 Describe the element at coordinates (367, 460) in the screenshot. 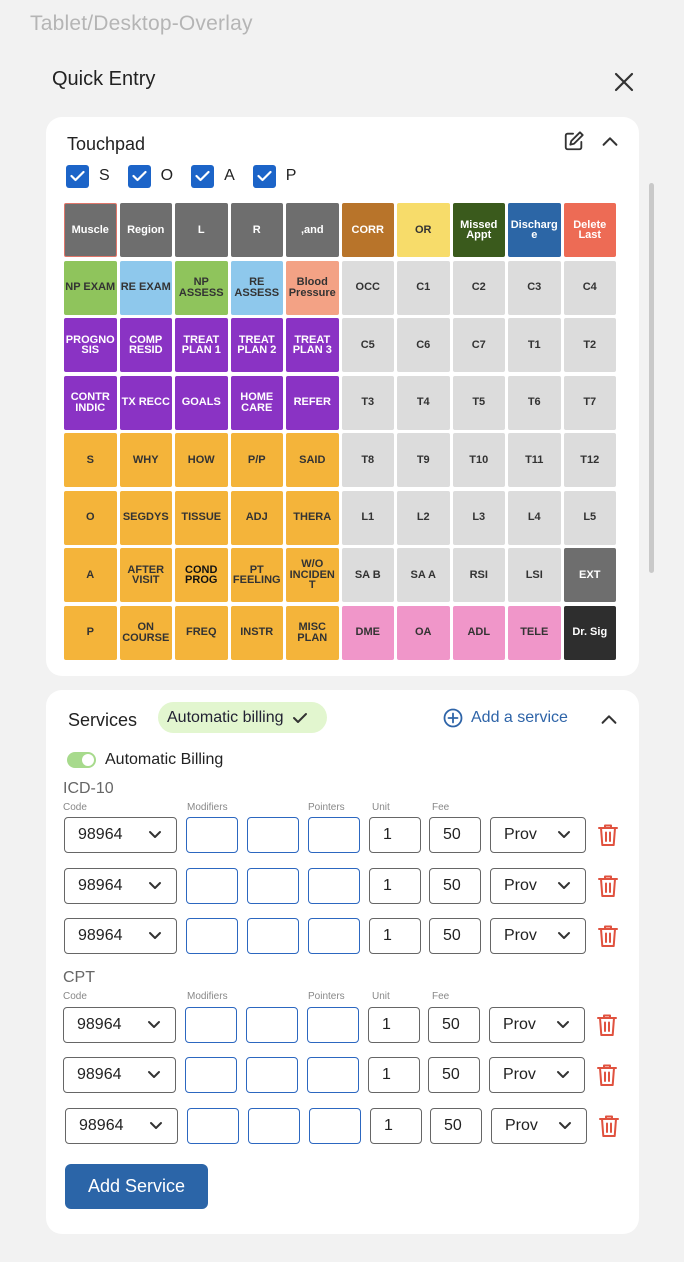

I see `touchpad-key: T8` at that location.